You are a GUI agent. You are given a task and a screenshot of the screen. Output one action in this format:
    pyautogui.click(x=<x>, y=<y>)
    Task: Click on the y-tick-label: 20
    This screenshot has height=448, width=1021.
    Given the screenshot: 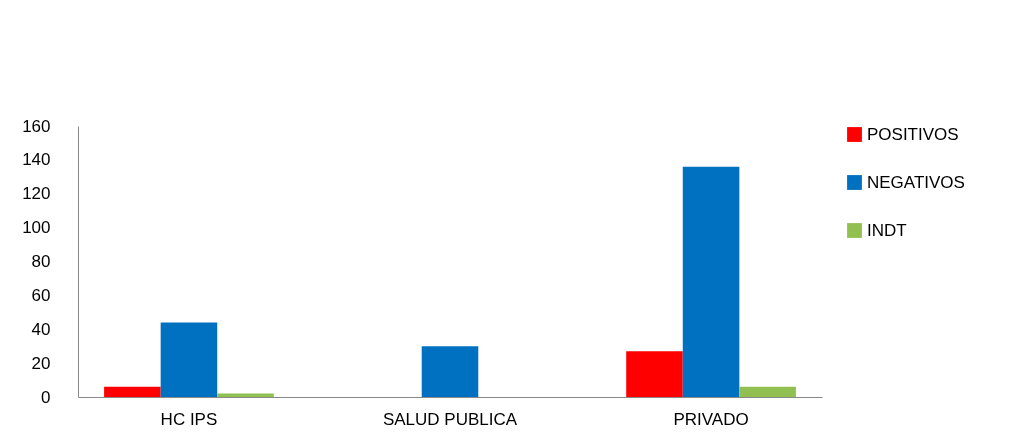 What is the action you would take?
    pyautogui.click(x=41, y=363)
    